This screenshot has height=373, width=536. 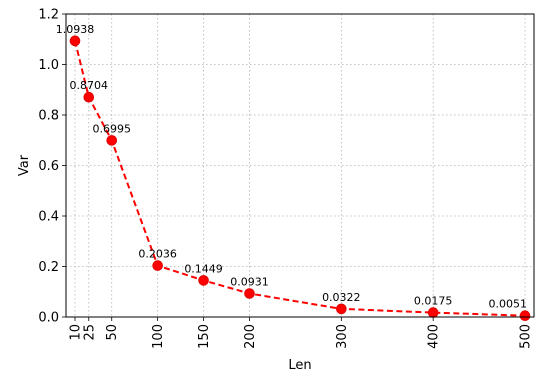 What do you see at coordinates (48, 15) in the screenshot?
I see `y-tick-label: 1.2` at bounding box center [48, 15].